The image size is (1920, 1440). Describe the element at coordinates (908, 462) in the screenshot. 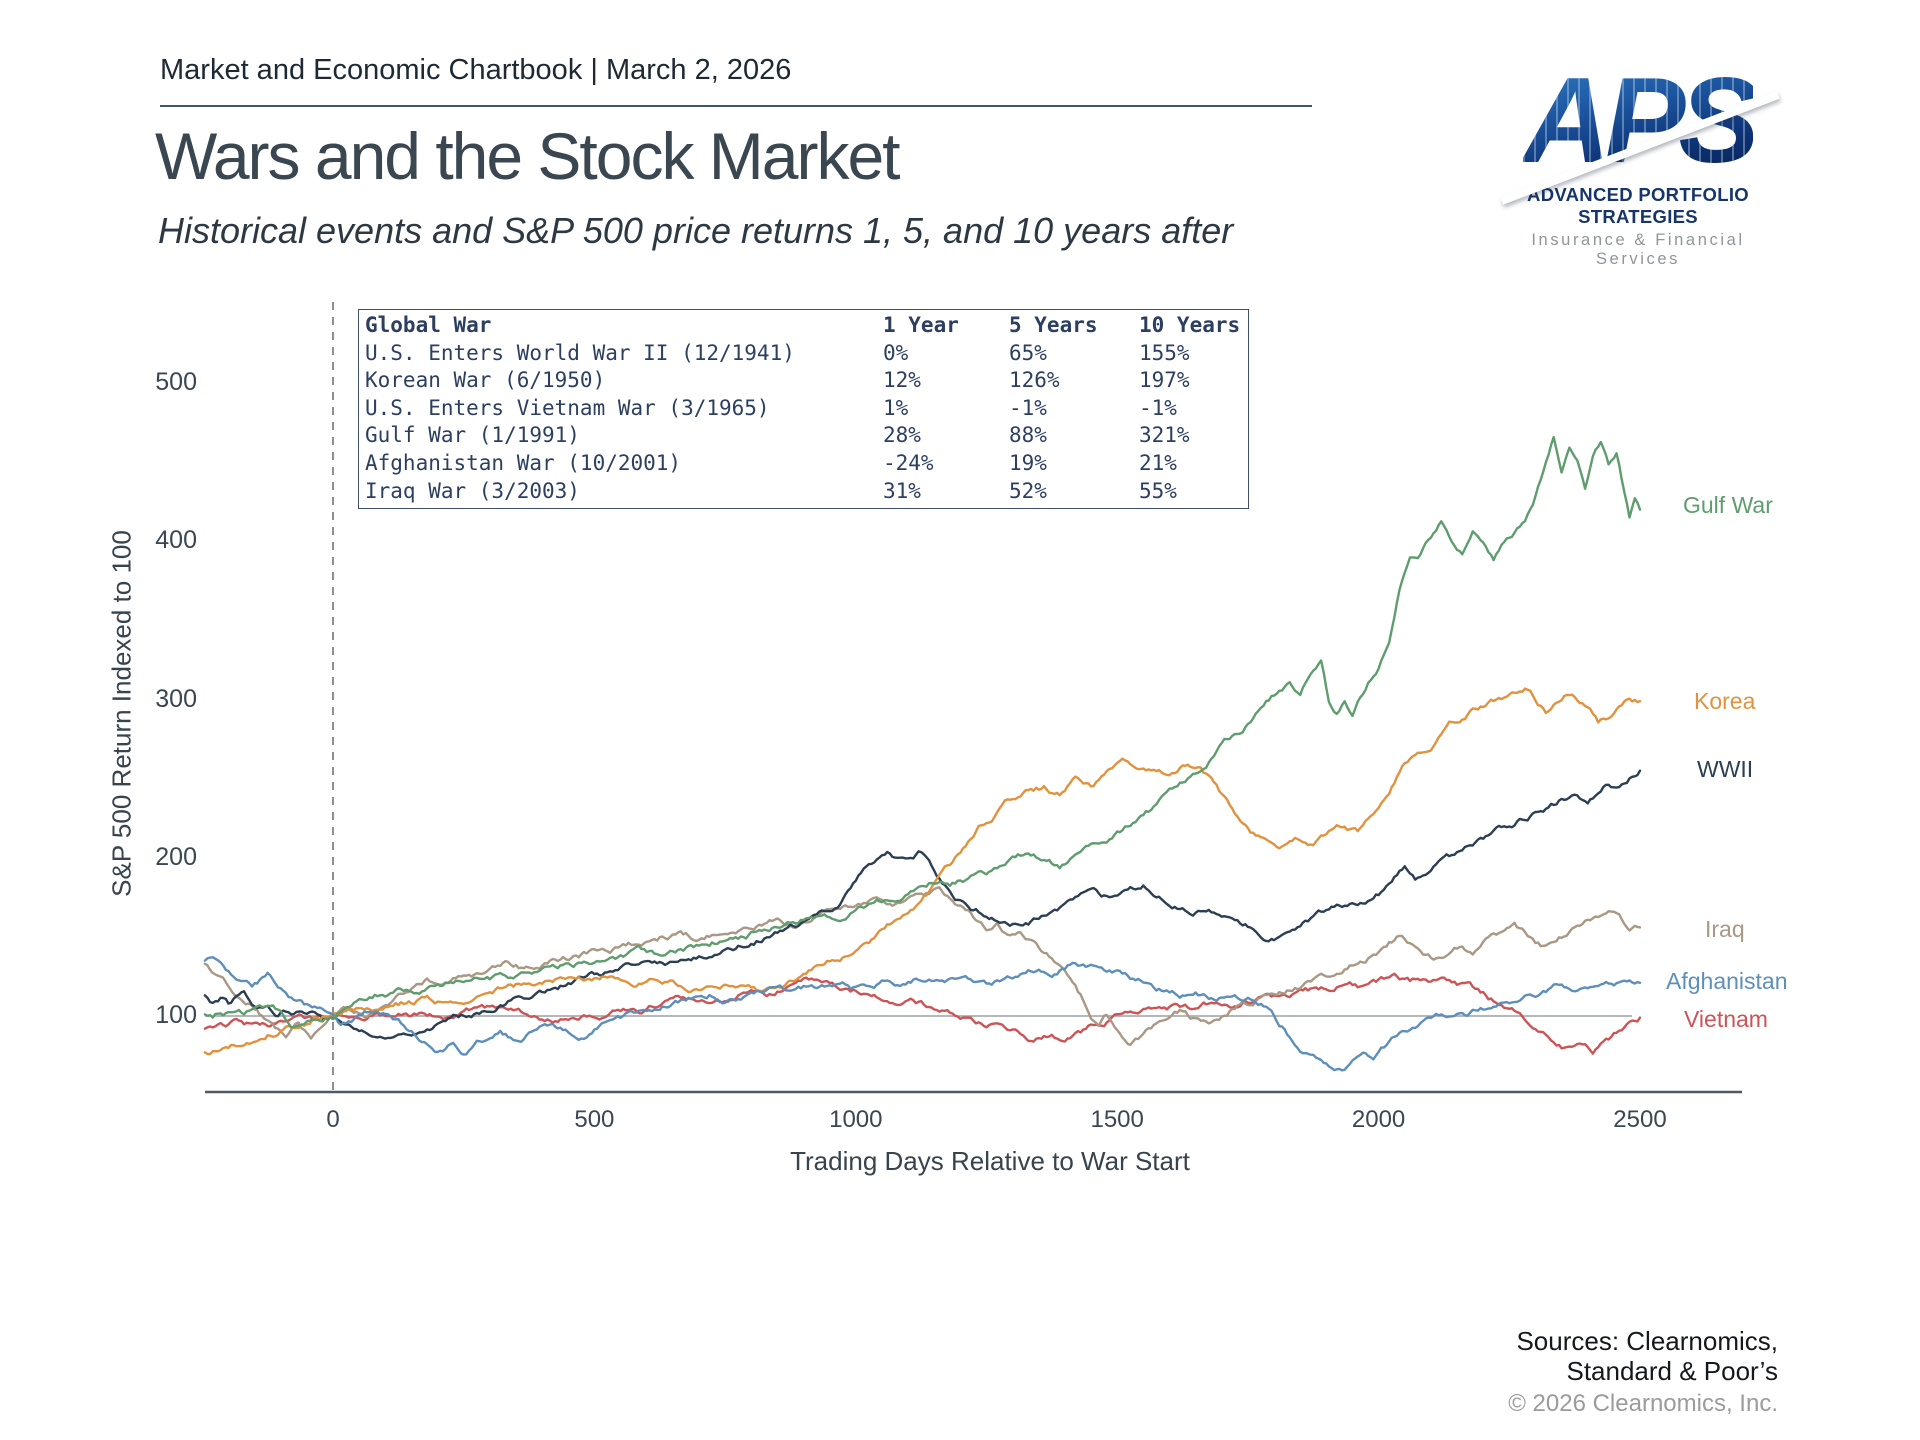

I see `table-cell: -24%` at that location.